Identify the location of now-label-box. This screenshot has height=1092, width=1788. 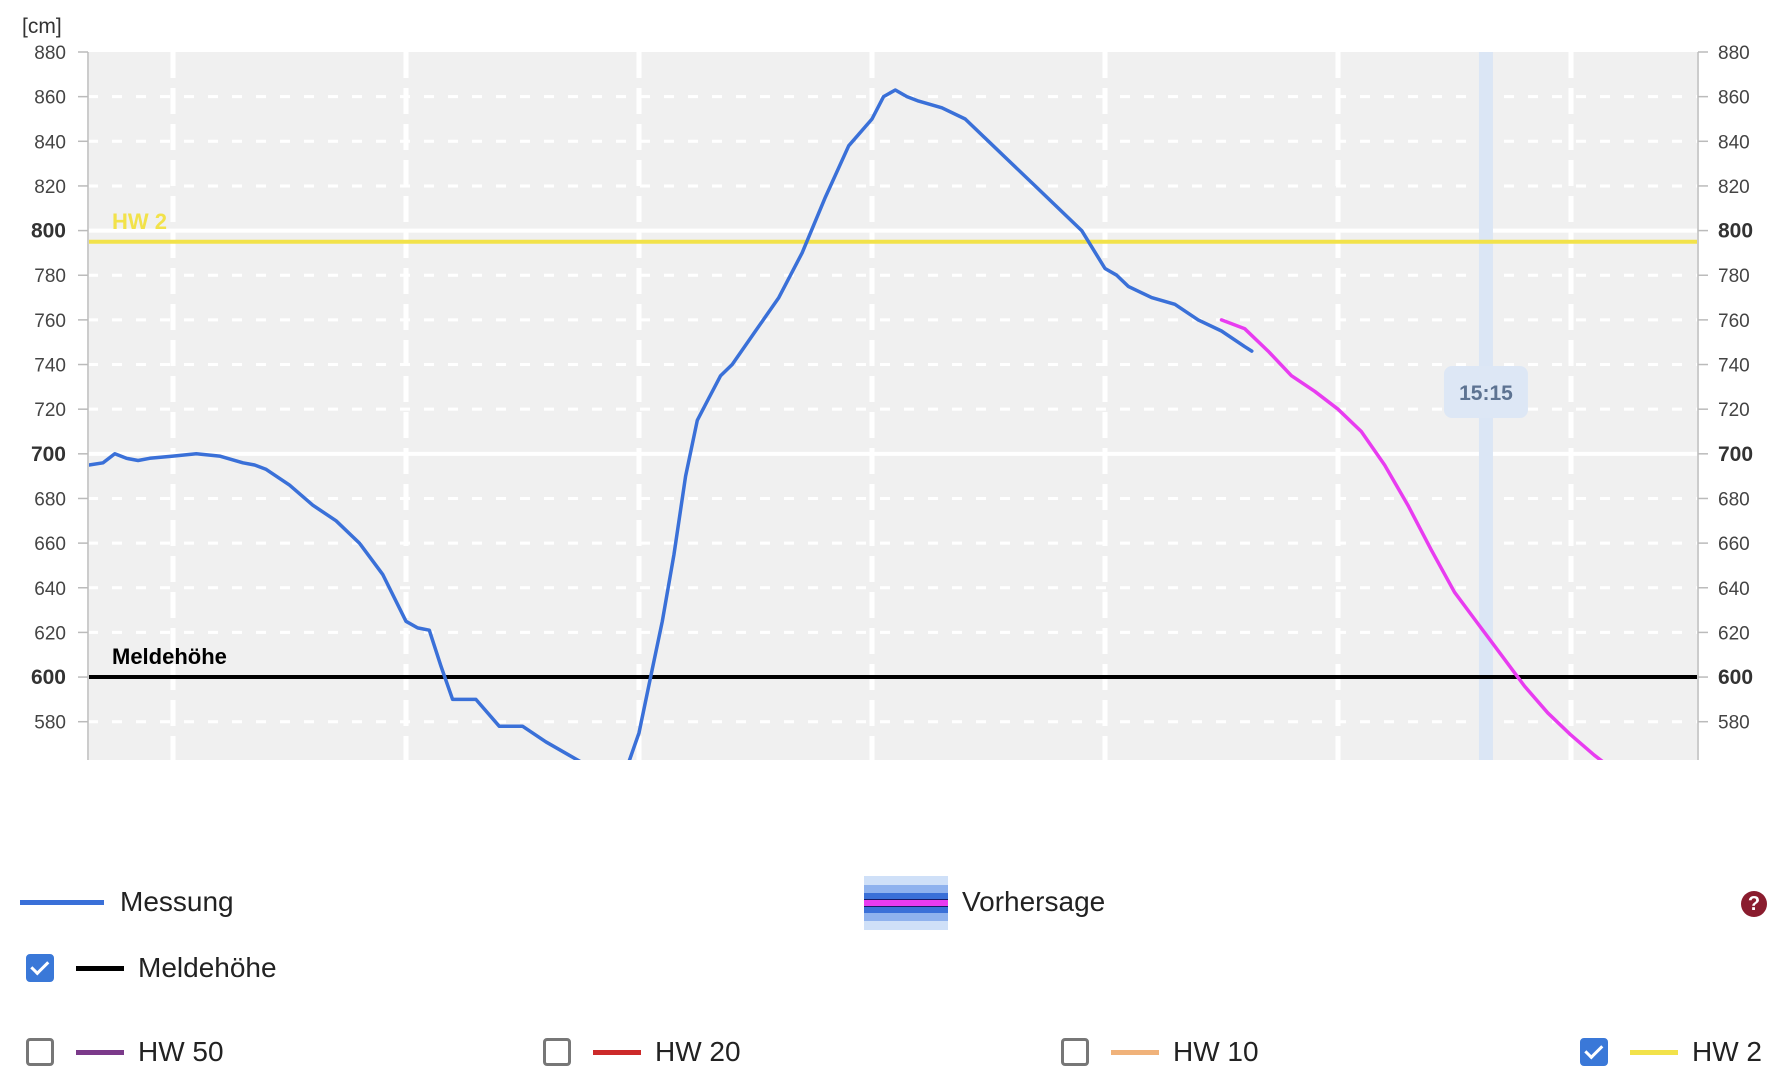
(1485, 392).